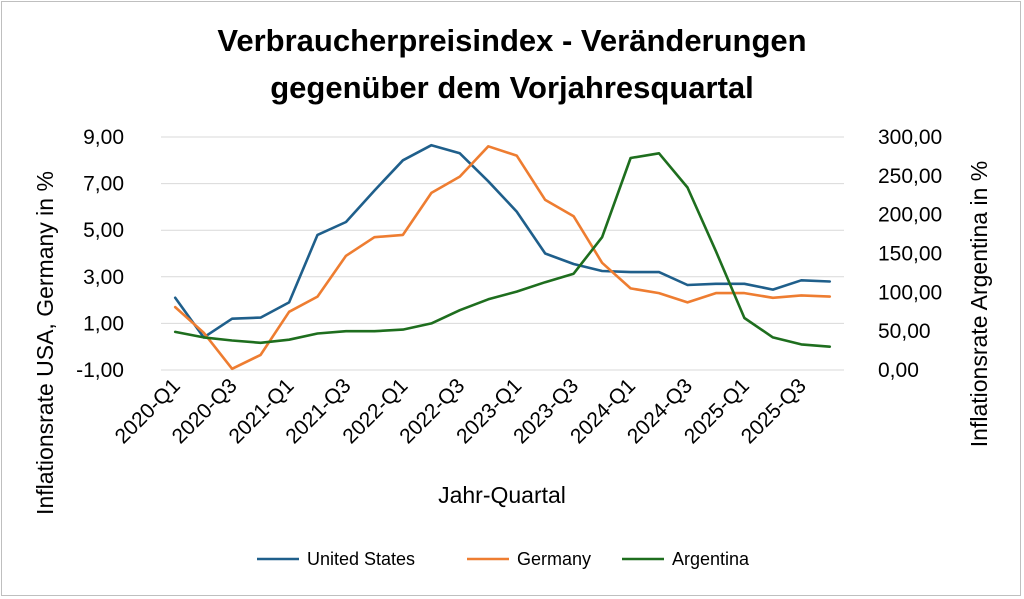 The width and height of the screenshot is (1024, 599). What do you see at coordinates (100, 370) in the screenshot?
I see `y-tick-label: -1,00` at bounding box center [100, 370].